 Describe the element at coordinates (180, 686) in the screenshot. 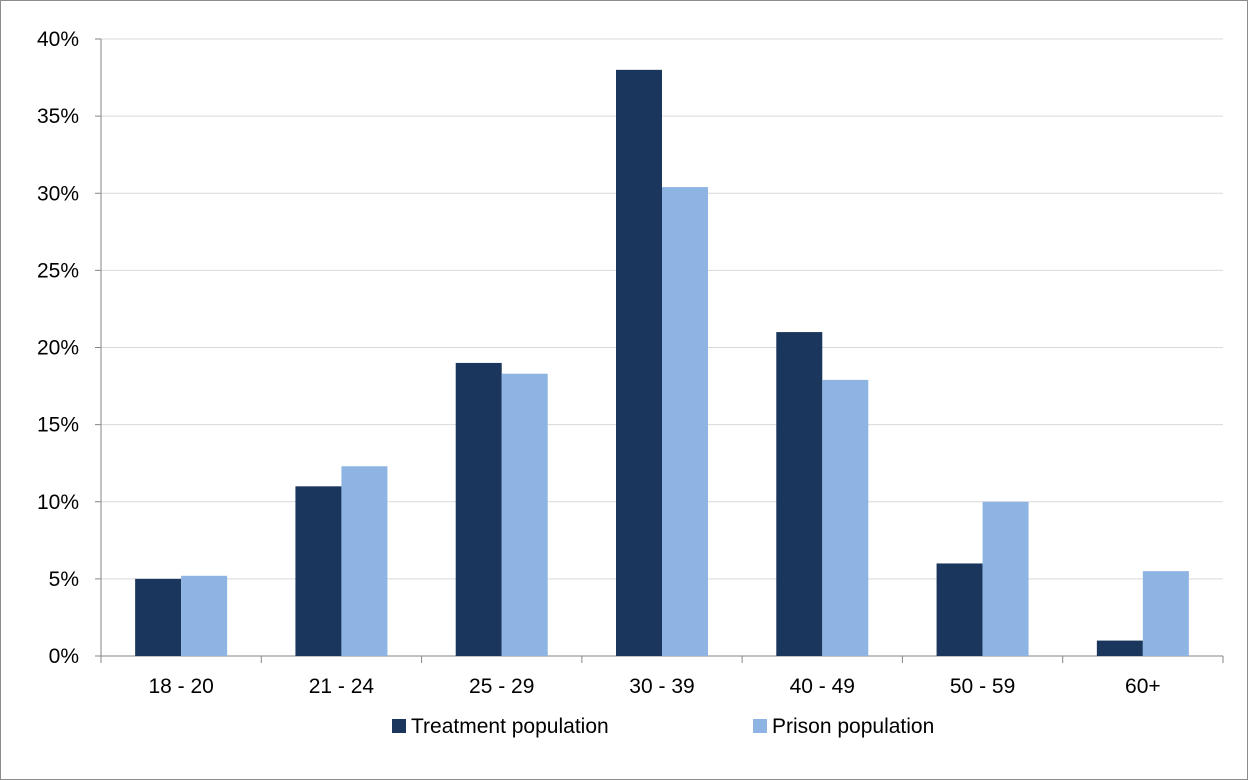

I see `x-tick-label: 18 - 20` at that location.